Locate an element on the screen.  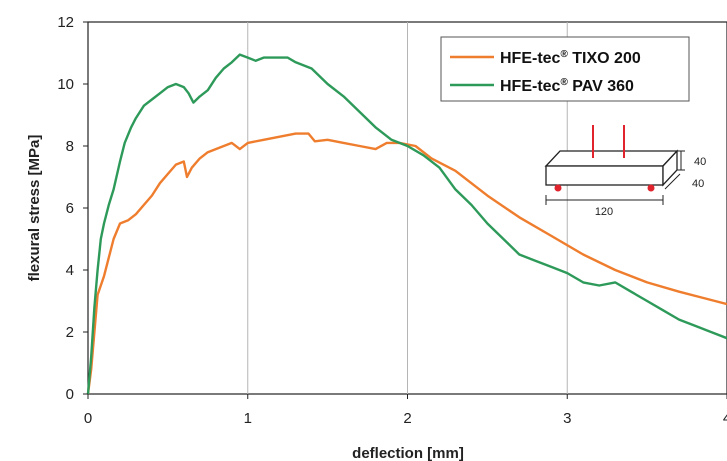
legend-item-series-2: HFE-tec® PAV 360 is located at coordinates (542, 86).